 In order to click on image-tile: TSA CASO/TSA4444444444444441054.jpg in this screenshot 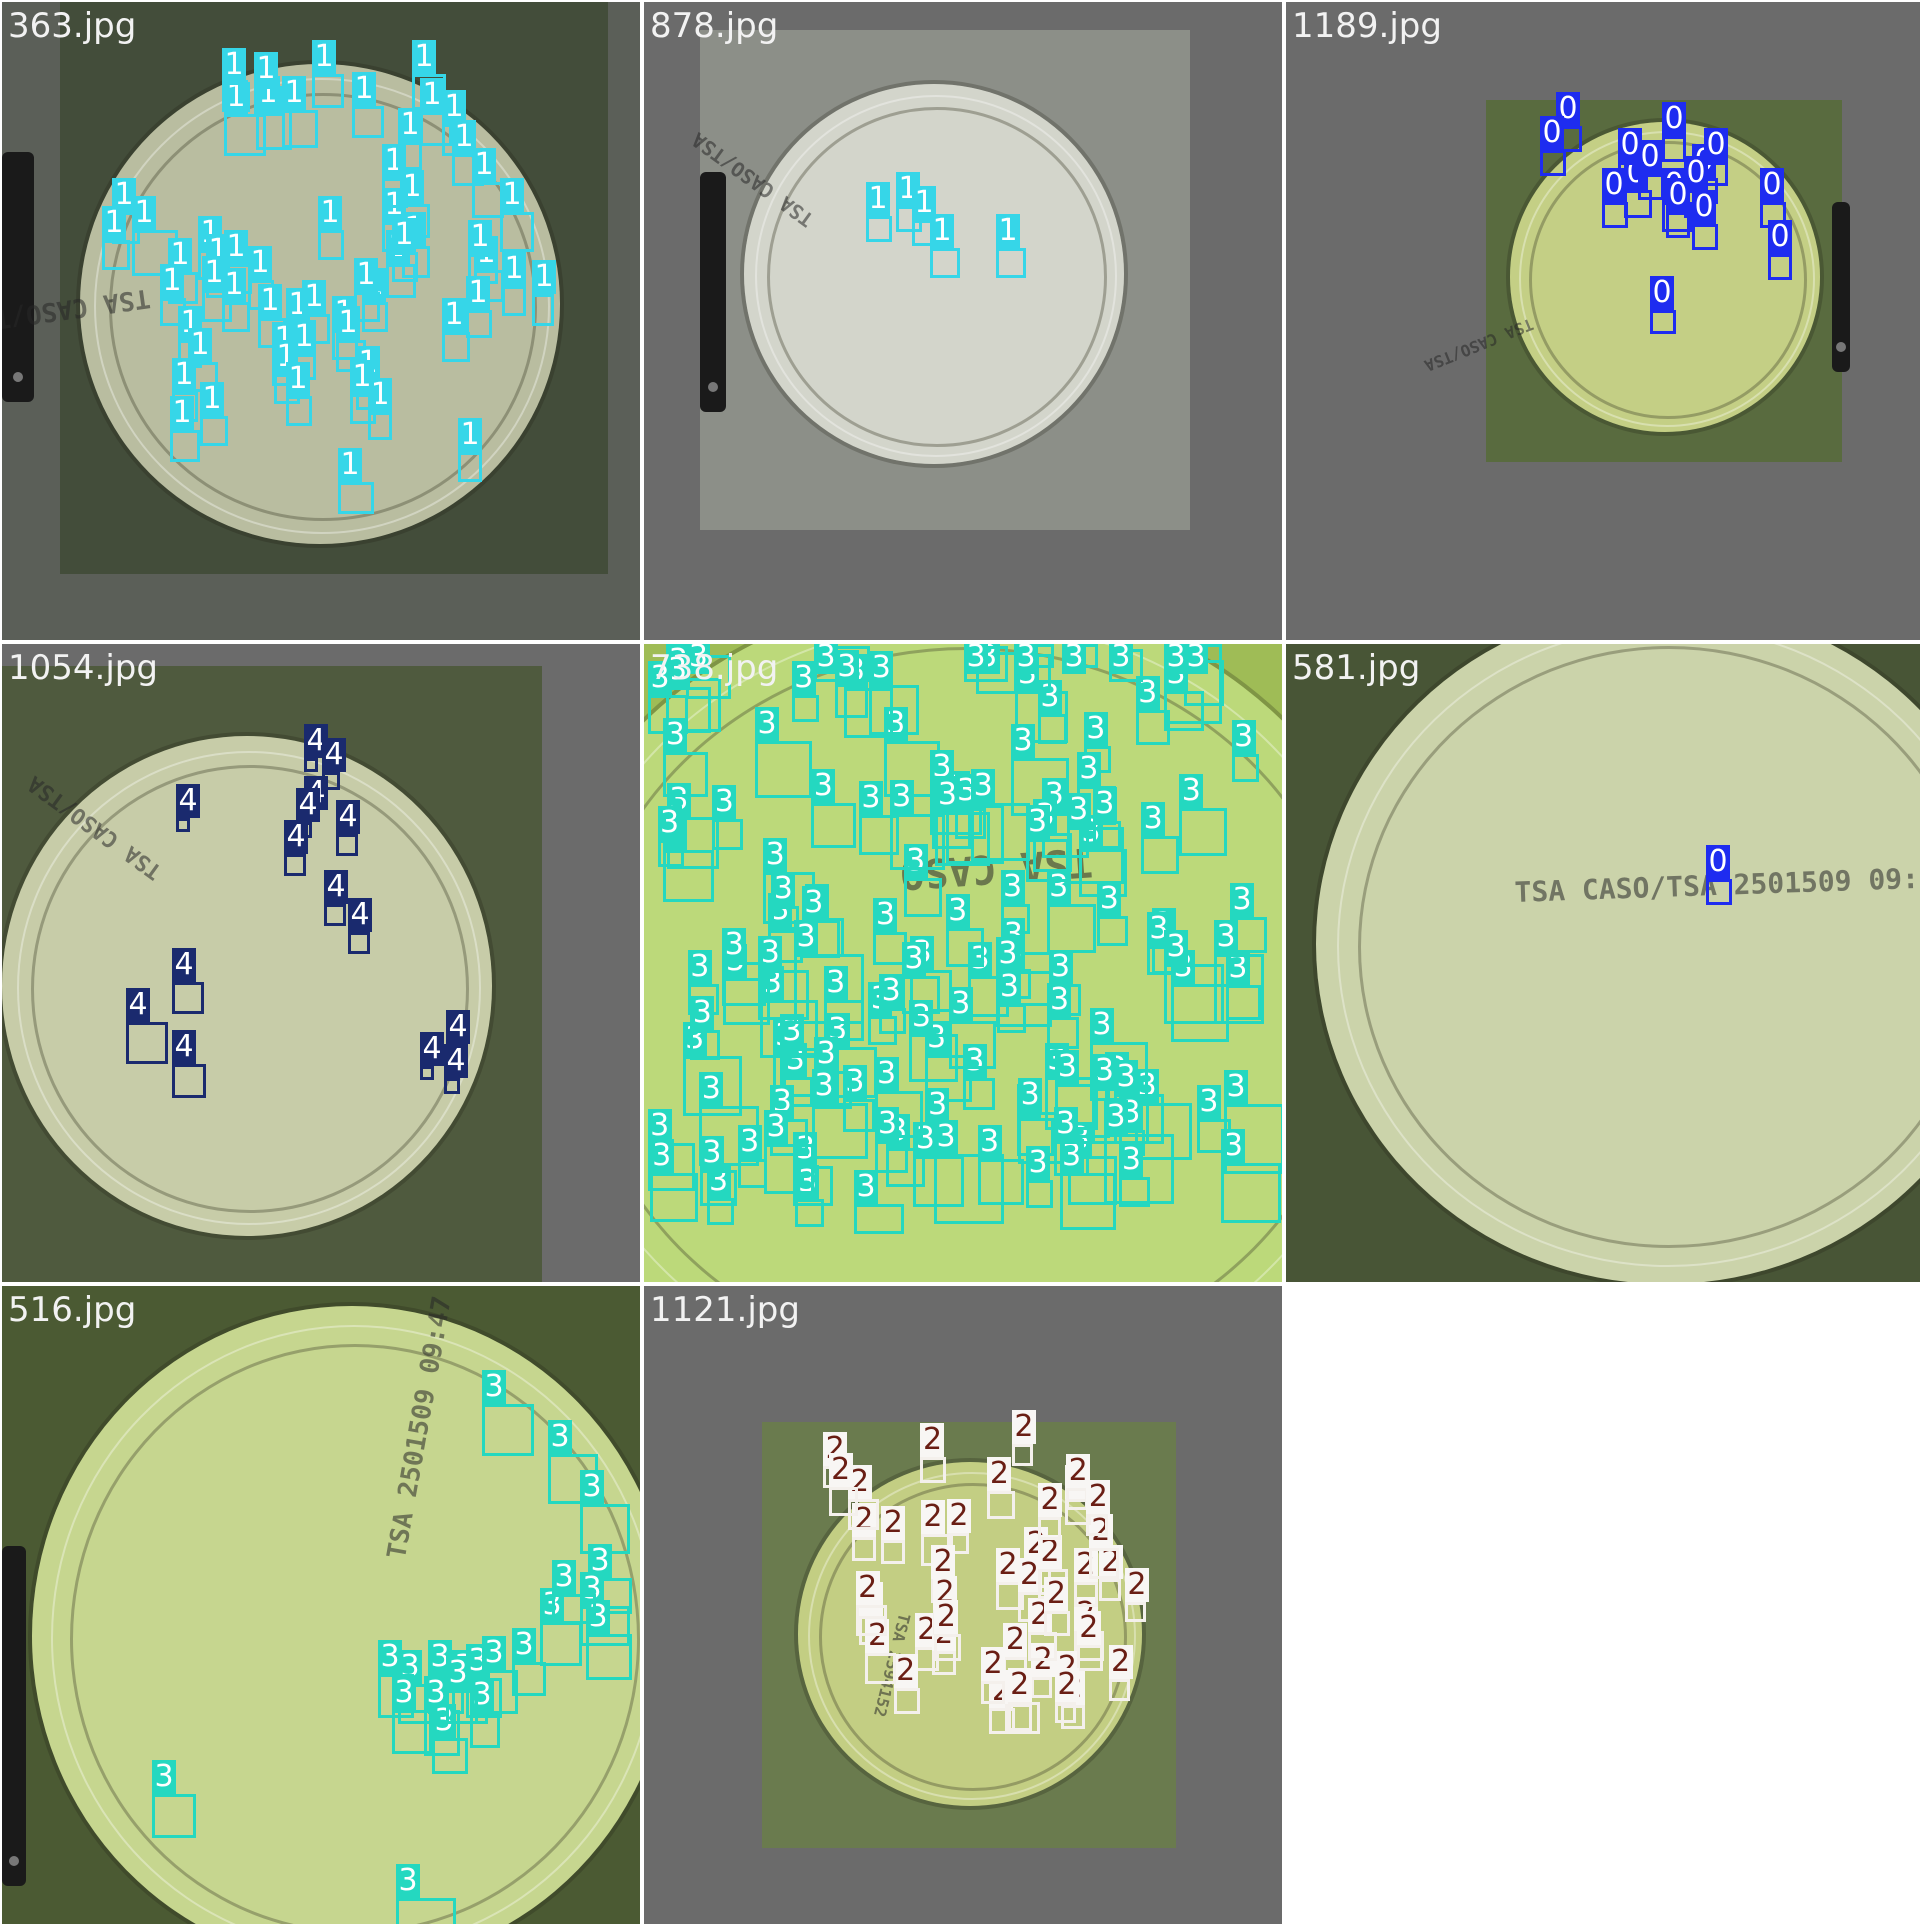, I will do `click(321, 963)`.